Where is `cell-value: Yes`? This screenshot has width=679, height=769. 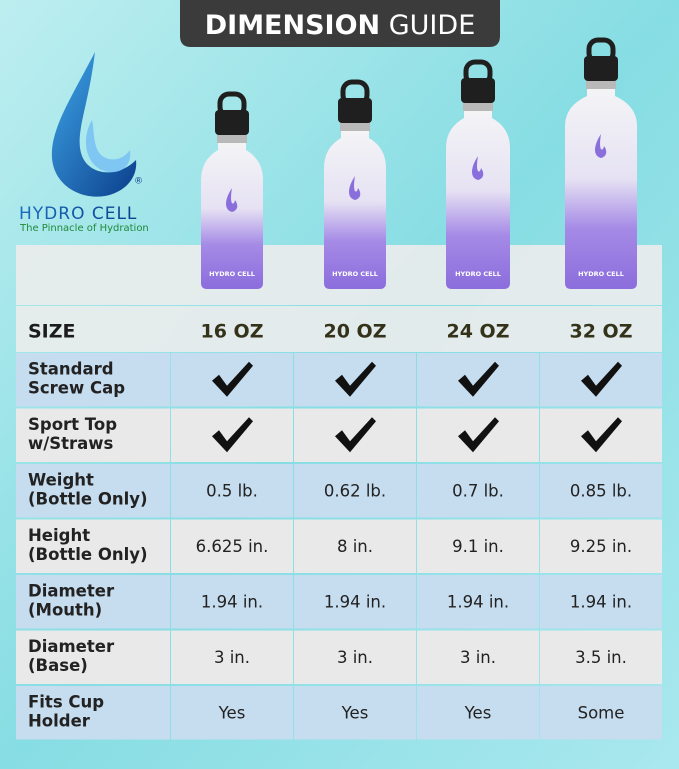 cell-value: Yes is located at coordinates (355, 712).